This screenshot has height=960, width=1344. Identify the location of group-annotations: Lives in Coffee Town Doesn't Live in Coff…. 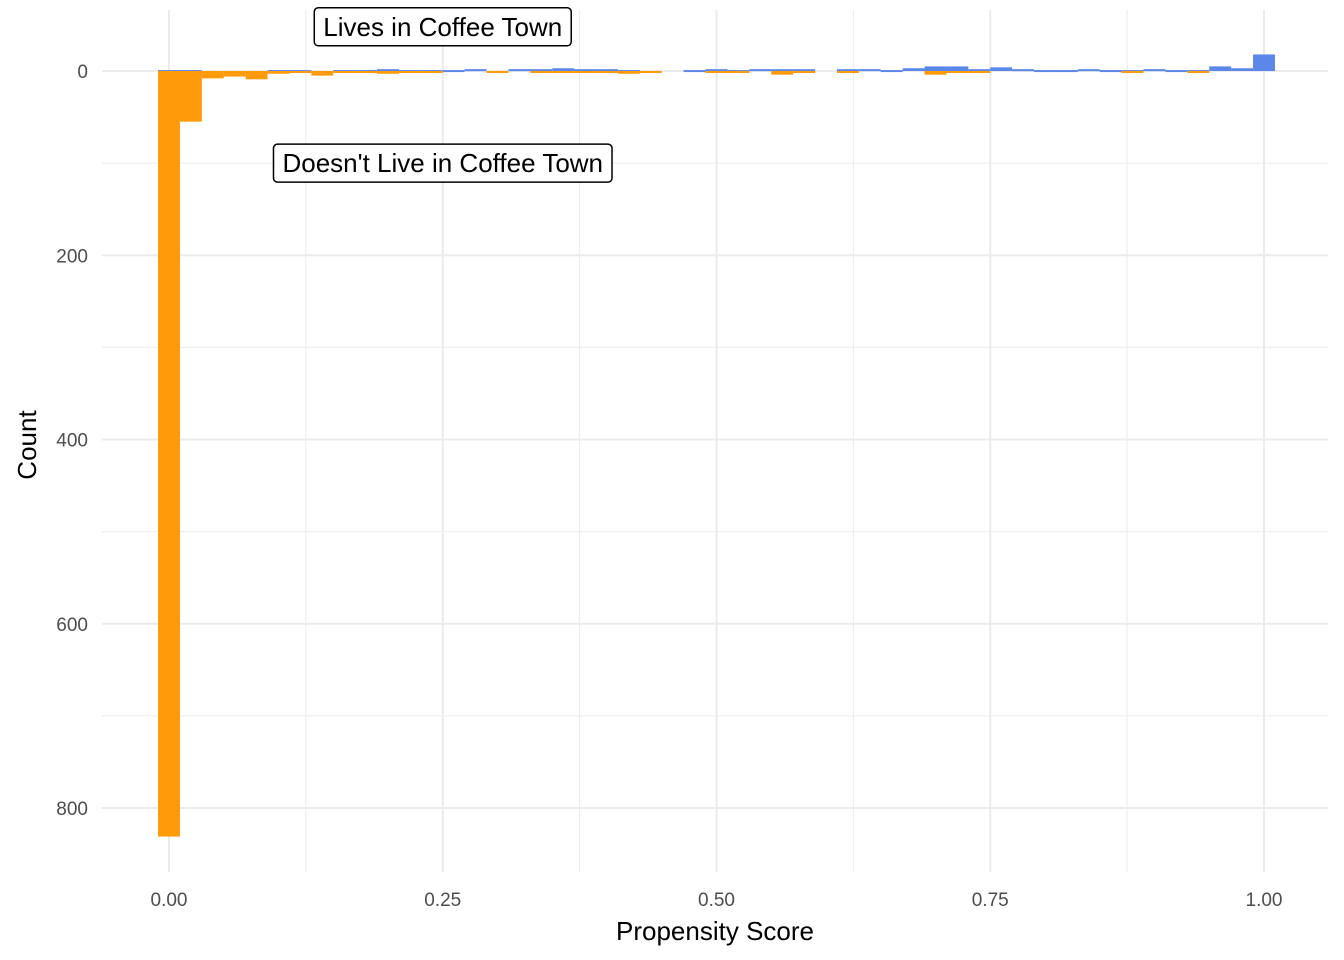
(442, 95).